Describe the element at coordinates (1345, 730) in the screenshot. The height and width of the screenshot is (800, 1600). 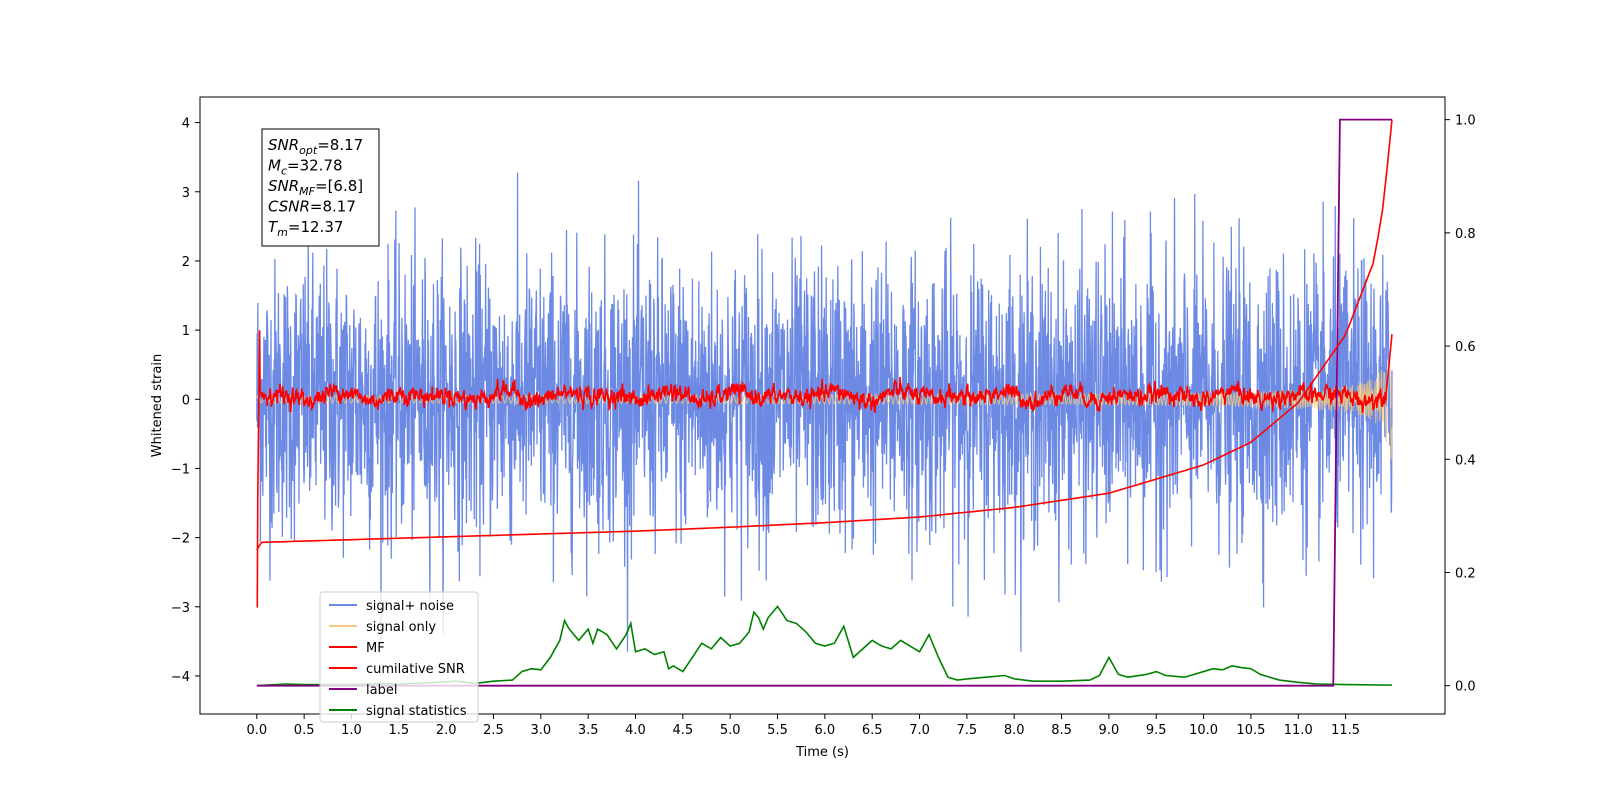
I see `x-tick-label: 11.5` at that location.